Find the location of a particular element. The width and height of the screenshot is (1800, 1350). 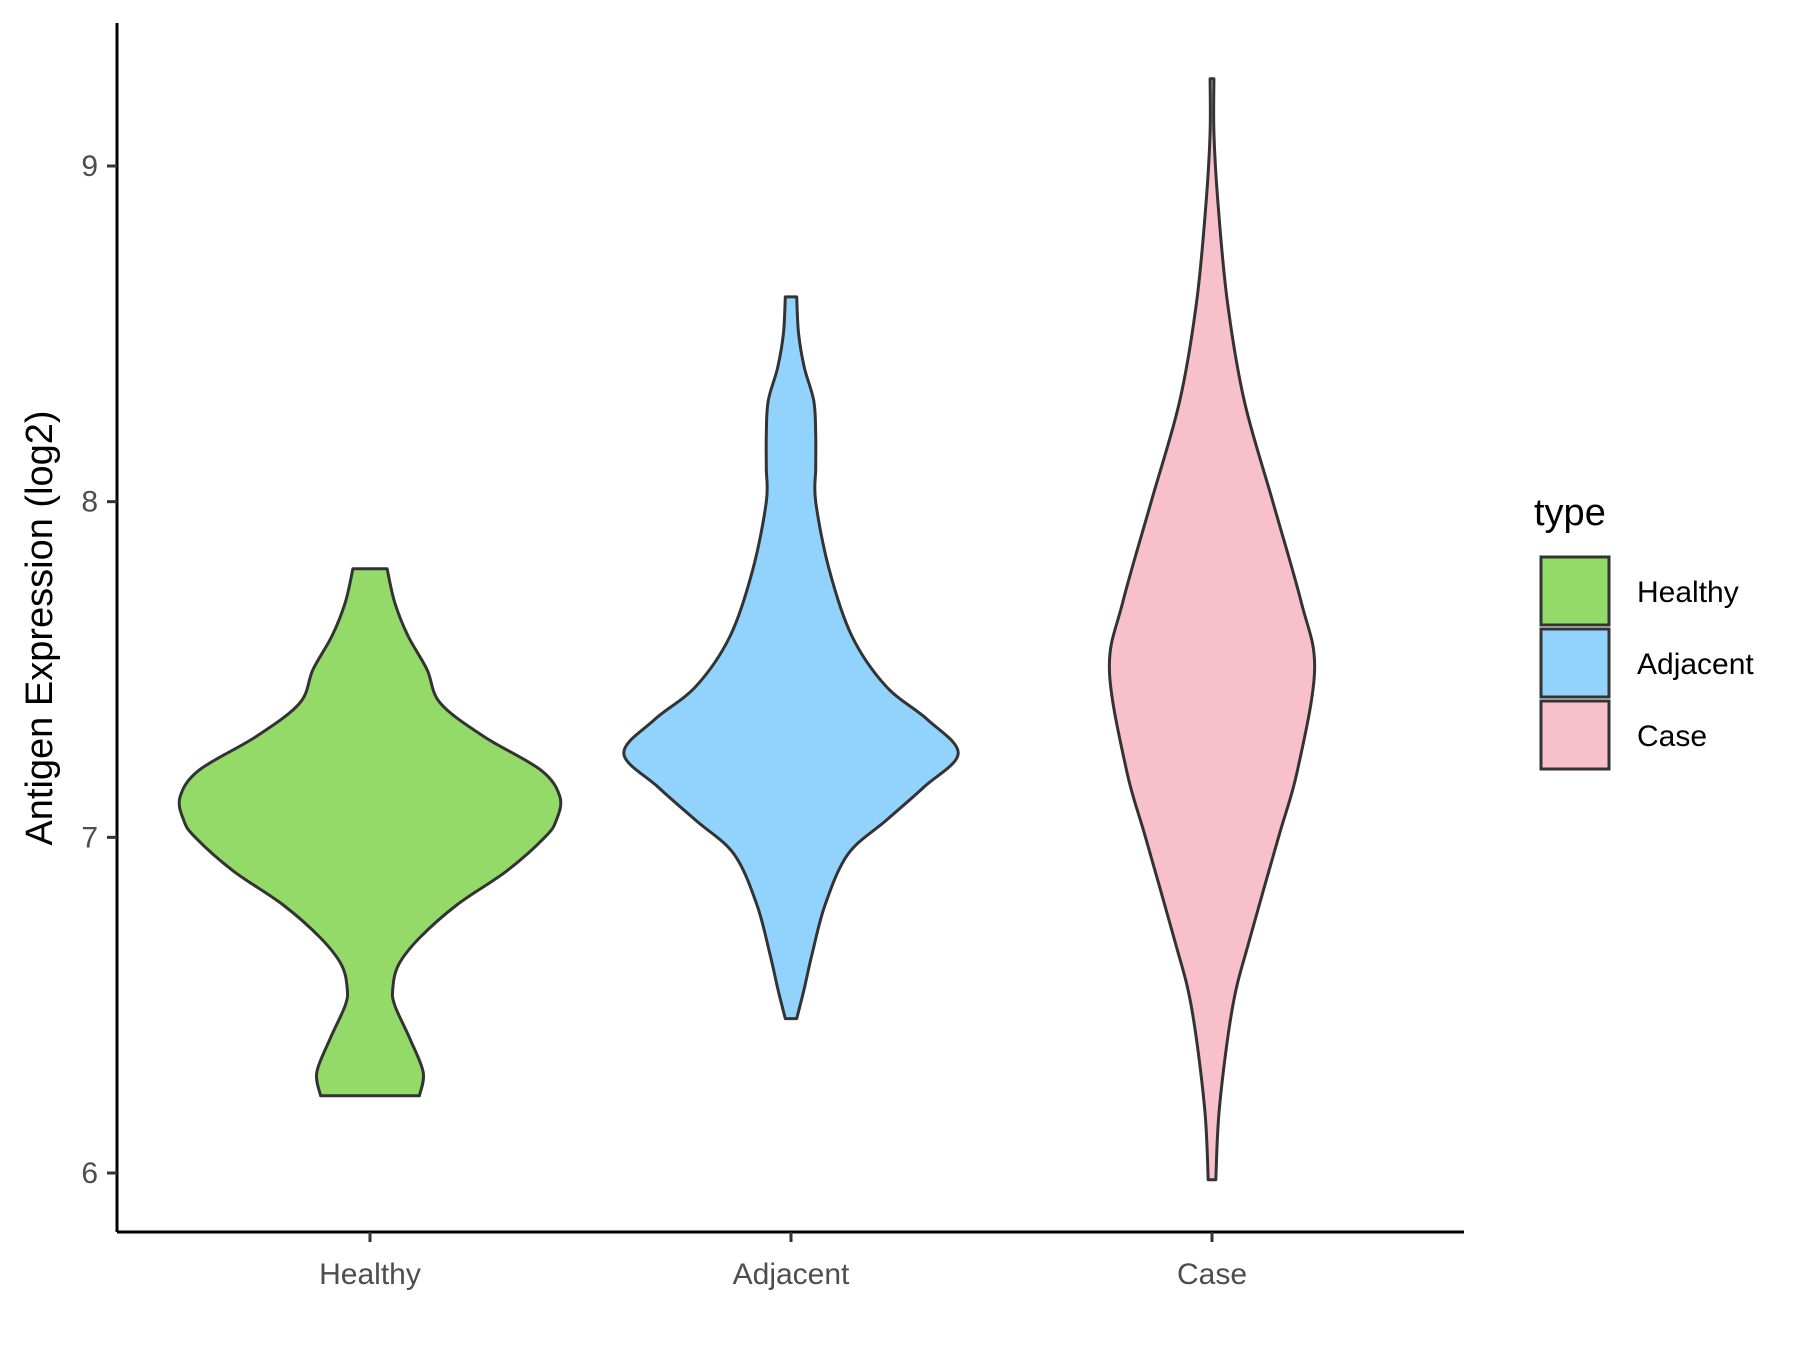

y-tick-label: 9 is located at coordinates (89, 166).